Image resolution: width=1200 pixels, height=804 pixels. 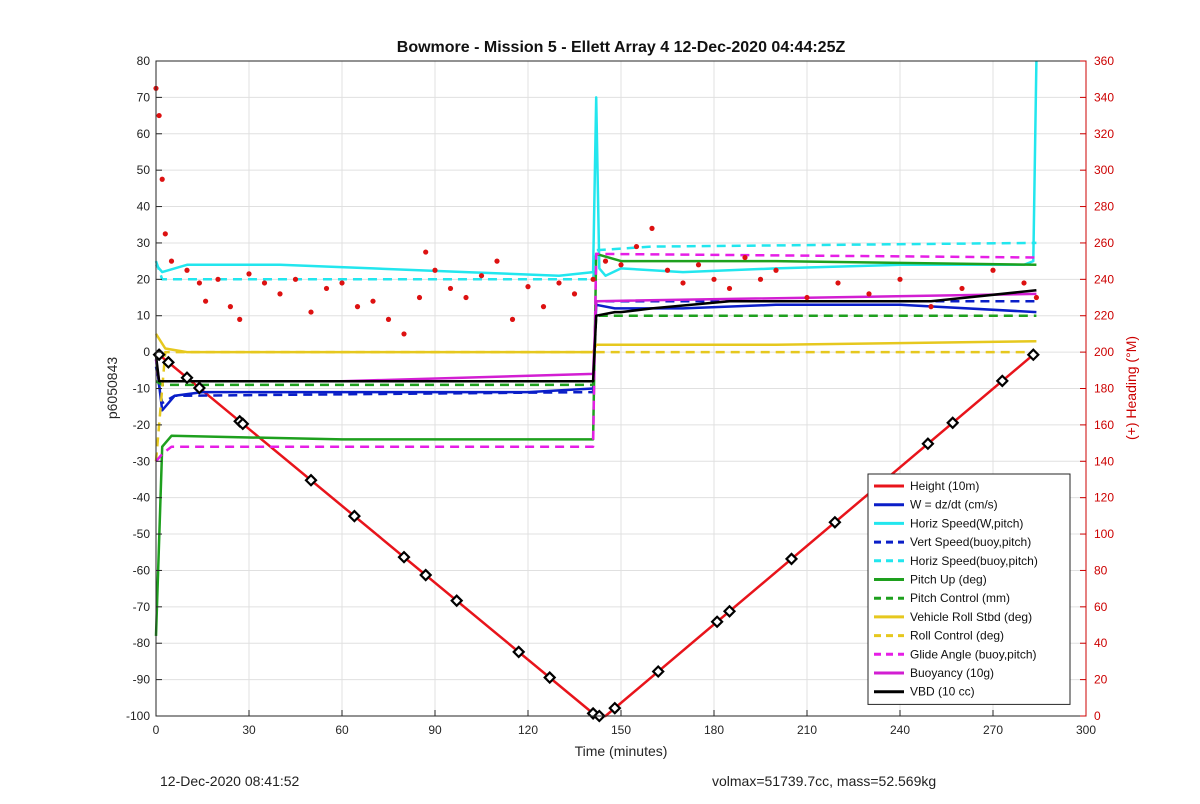 What do you see at coordinates (596, 350) in the screenshot?
I see `series-line-pitch-control-mm` at bounding box center [596, 350].